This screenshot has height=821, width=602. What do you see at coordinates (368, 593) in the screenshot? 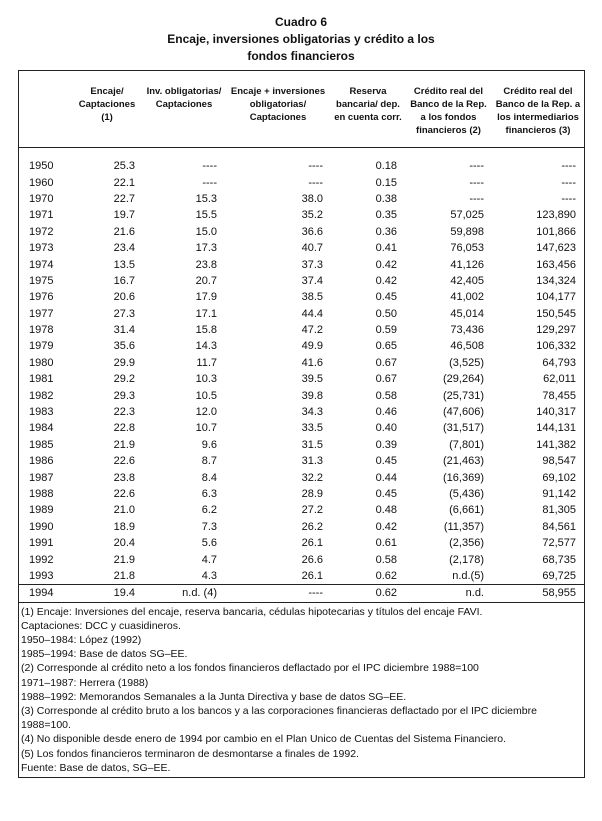
I see `value-cell: 0.62` at bounding box center [368, 593].